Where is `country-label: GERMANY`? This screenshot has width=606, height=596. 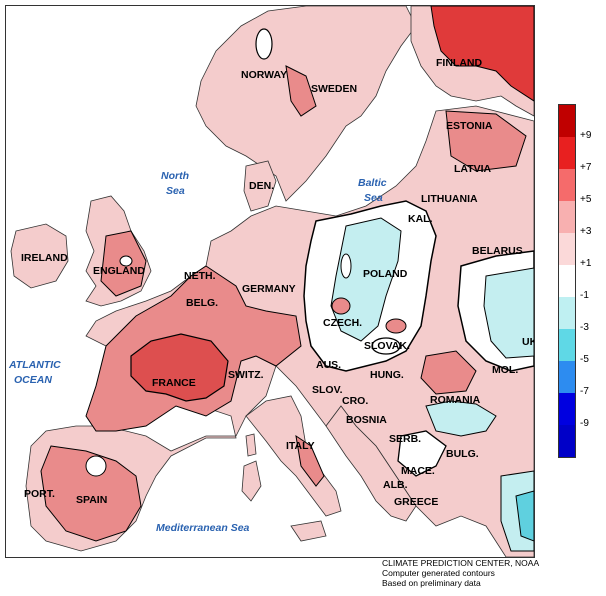 country-label: GERMANY is located at coordinates (269, 289).